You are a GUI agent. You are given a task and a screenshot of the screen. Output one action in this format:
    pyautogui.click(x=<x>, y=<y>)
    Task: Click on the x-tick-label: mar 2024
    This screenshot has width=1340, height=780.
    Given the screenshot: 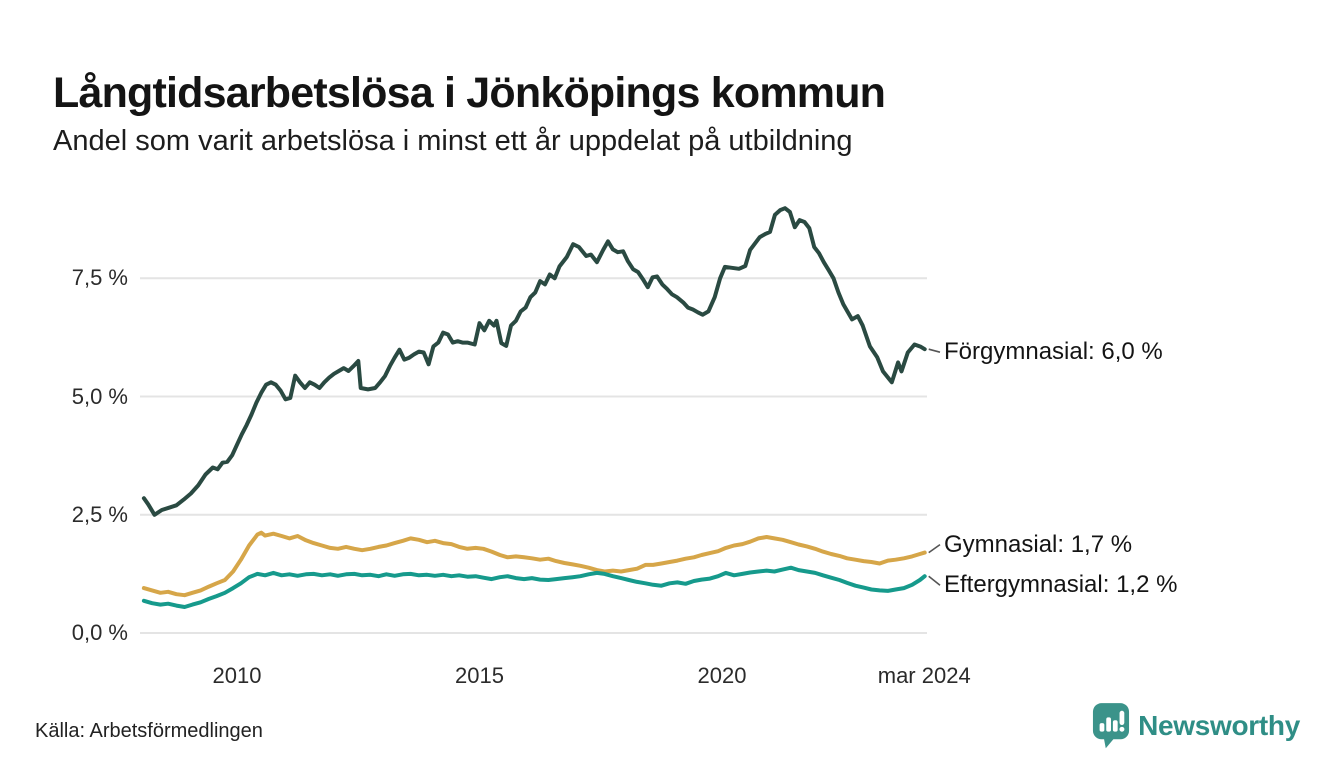 What is the action you would take?
    pyautogui.click(x=924, y=675)
    